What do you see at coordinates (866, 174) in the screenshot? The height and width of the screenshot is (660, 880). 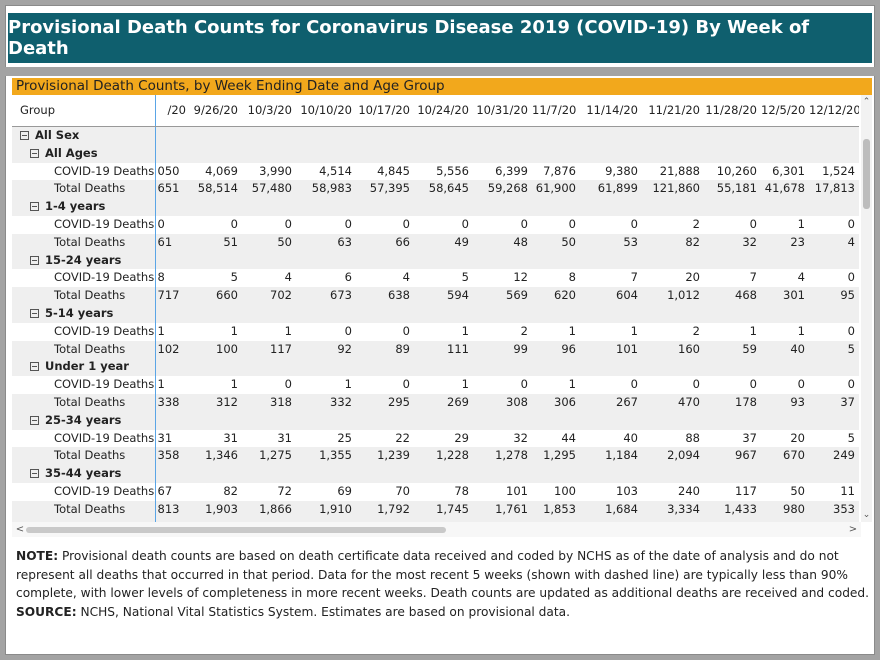 I see `vertical-scroll-thumb` at bounding box center [866, 174].